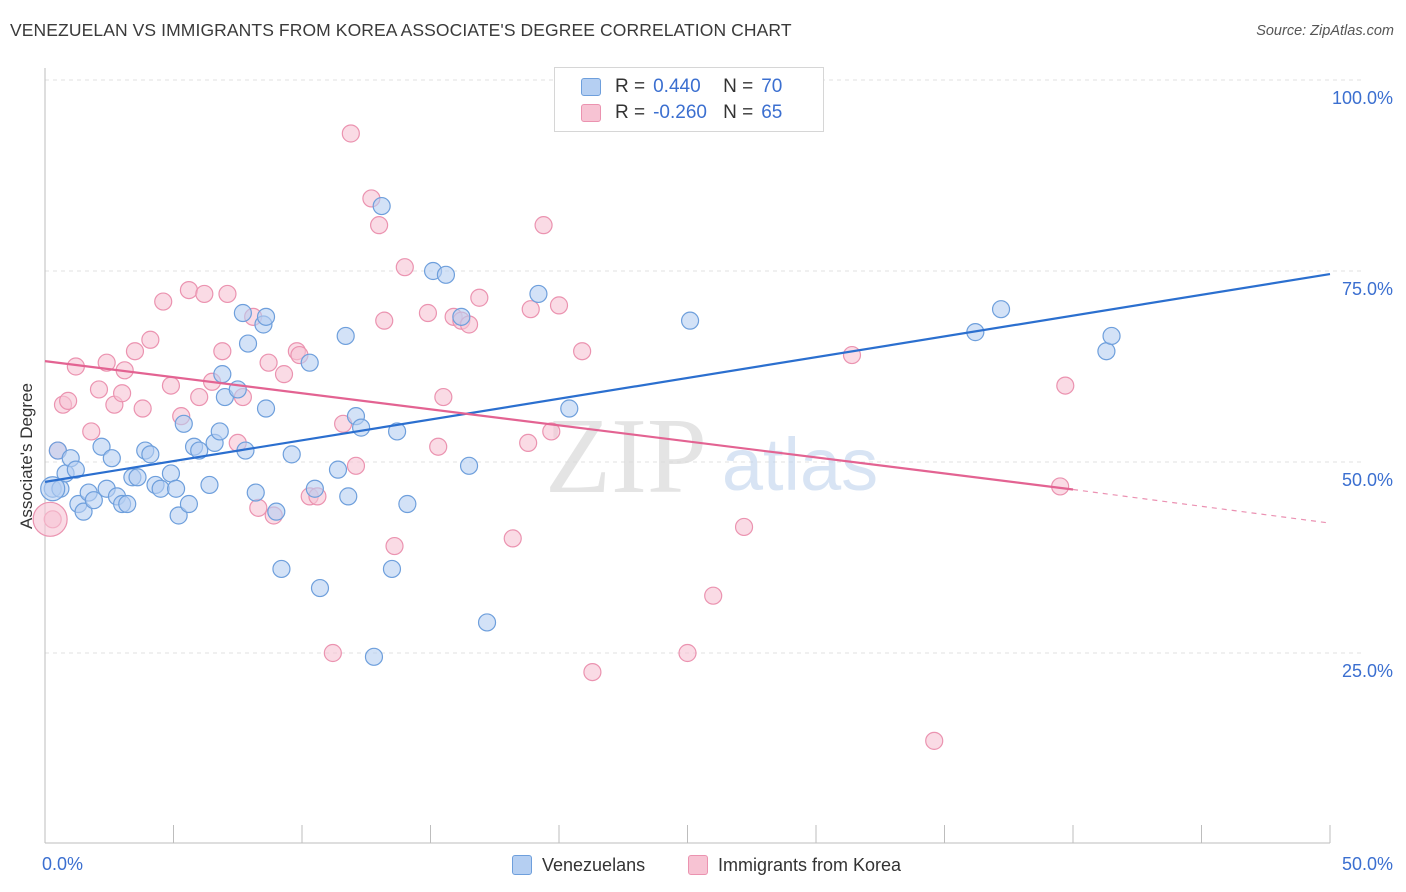 The image size is (1406, 892). I want to click on watermark-atlas: atlas, so click(800, 464).